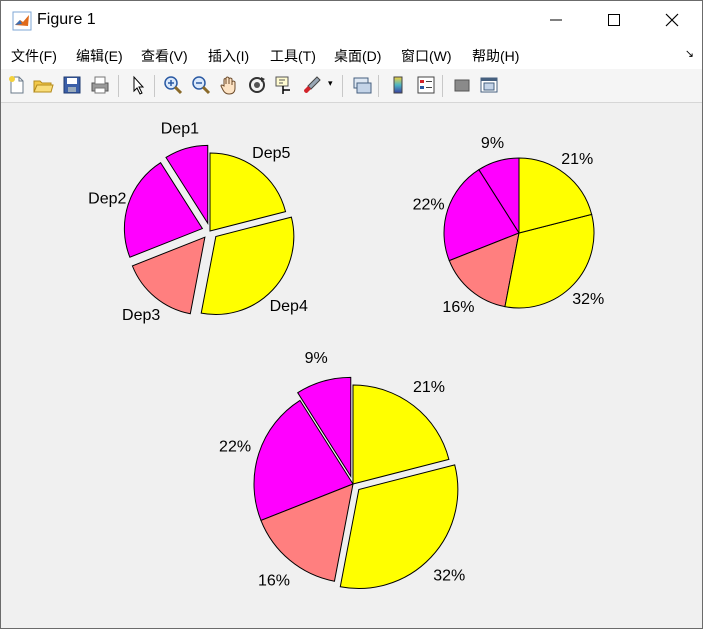 The width and height of the screenshot is (703, 629). Describe the element at coordinates (72, 85) in the screenshot. I see `save-icon` at that location.